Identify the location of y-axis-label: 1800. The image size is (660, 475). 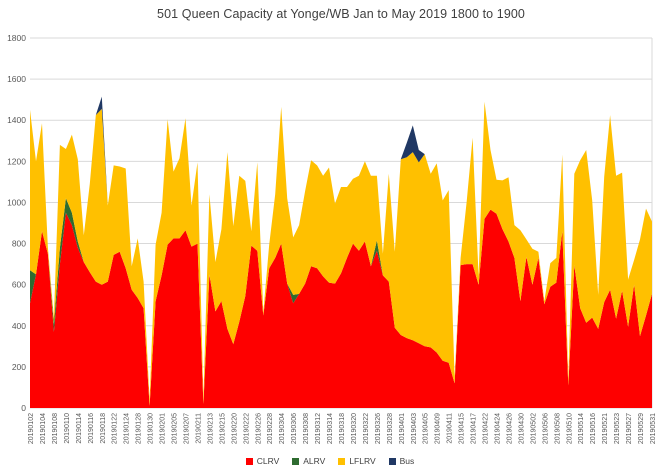
(16, 38).